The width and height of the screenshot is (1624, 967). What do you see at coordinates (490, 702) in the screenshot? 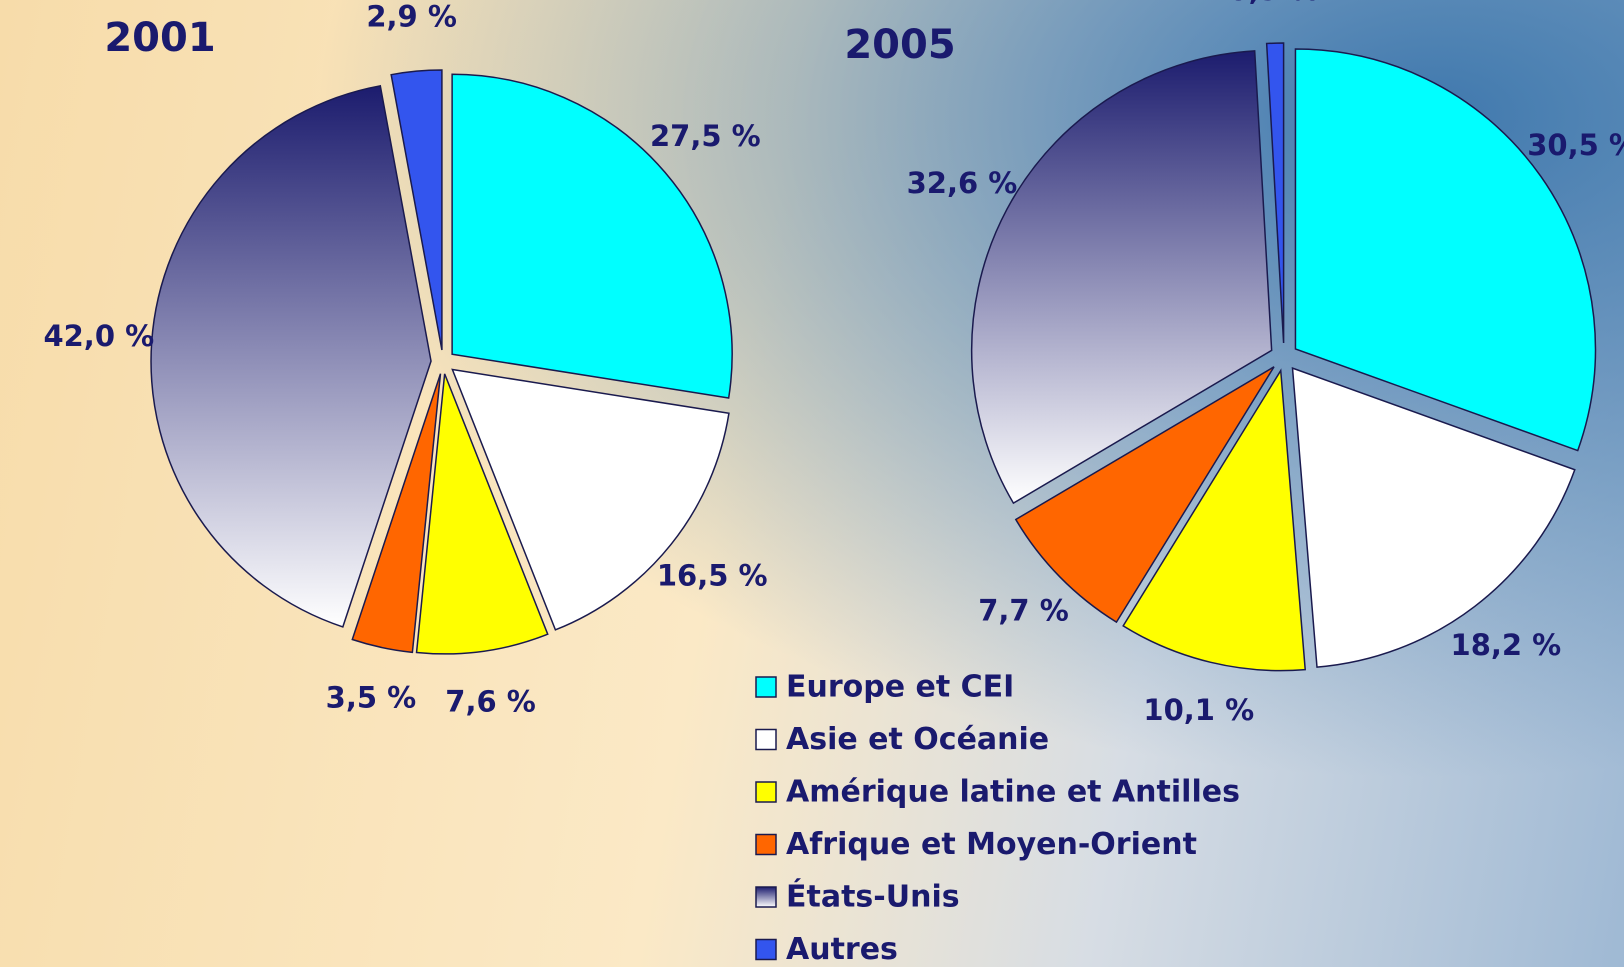
I see `data-label: 7,6 %` at bounding box center [490, 702].